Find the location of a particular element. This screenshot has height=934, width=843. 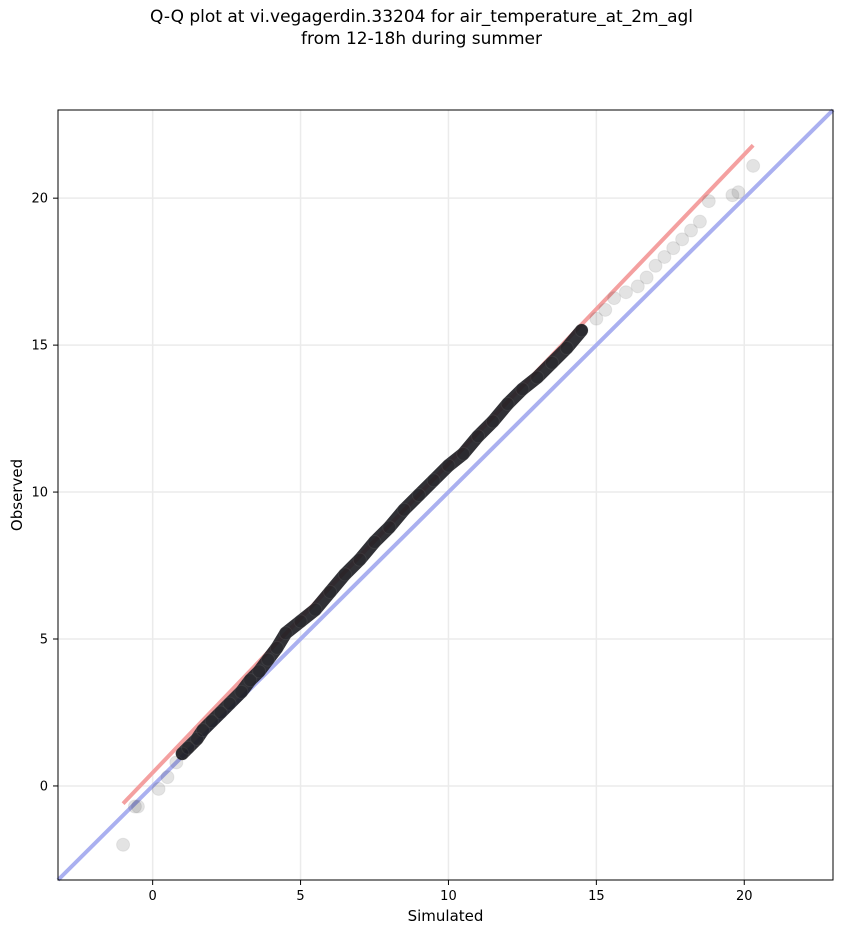

y-axis-label: Observed is located at coordinates (17, 495).